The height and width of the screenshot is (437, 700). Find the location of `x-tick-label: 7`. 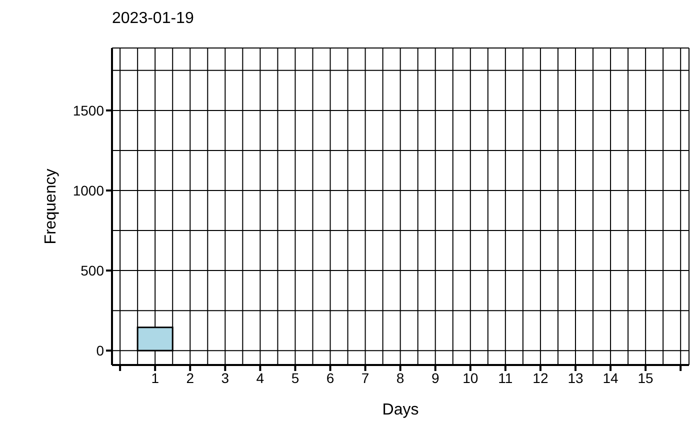

x-tick-label: 7 is located at coordinates (365, 378).